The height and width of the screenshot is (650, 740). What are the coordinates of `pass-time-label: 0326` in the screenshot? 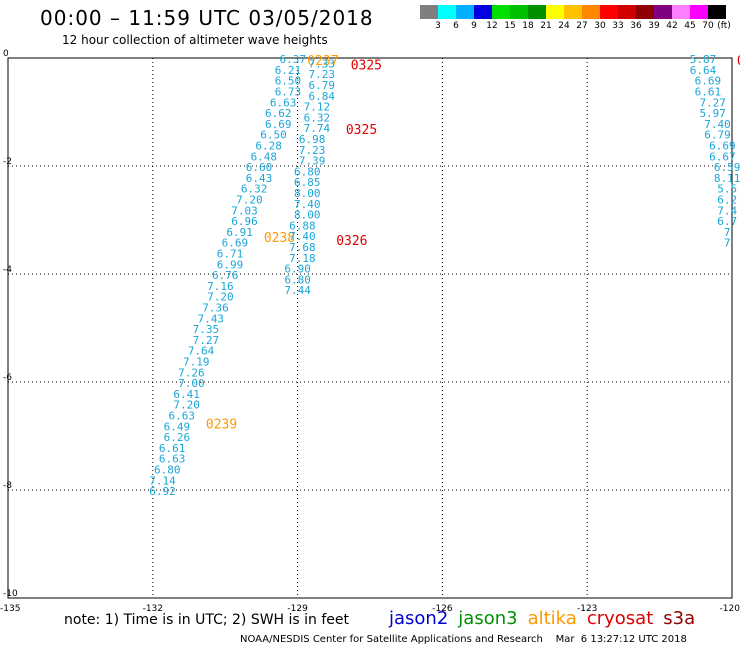 It's located at (351, 241).